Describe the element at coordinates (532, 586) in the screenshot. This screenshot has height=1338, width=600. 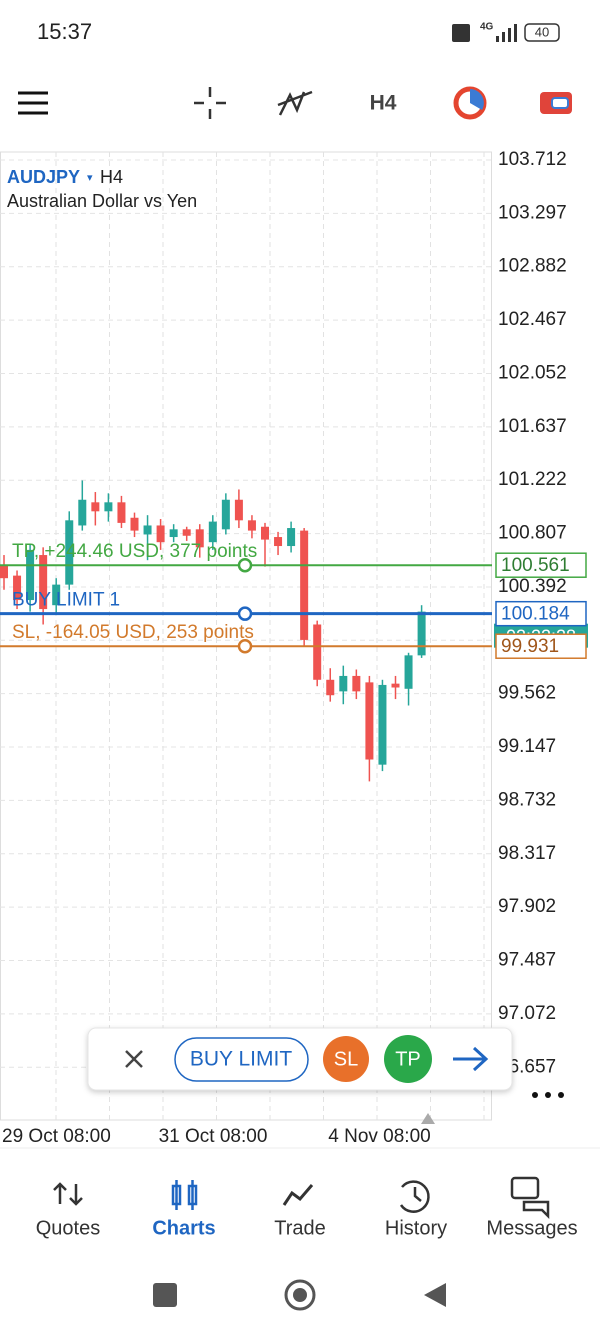
I see `y-tick-label: 100.392` at that location.